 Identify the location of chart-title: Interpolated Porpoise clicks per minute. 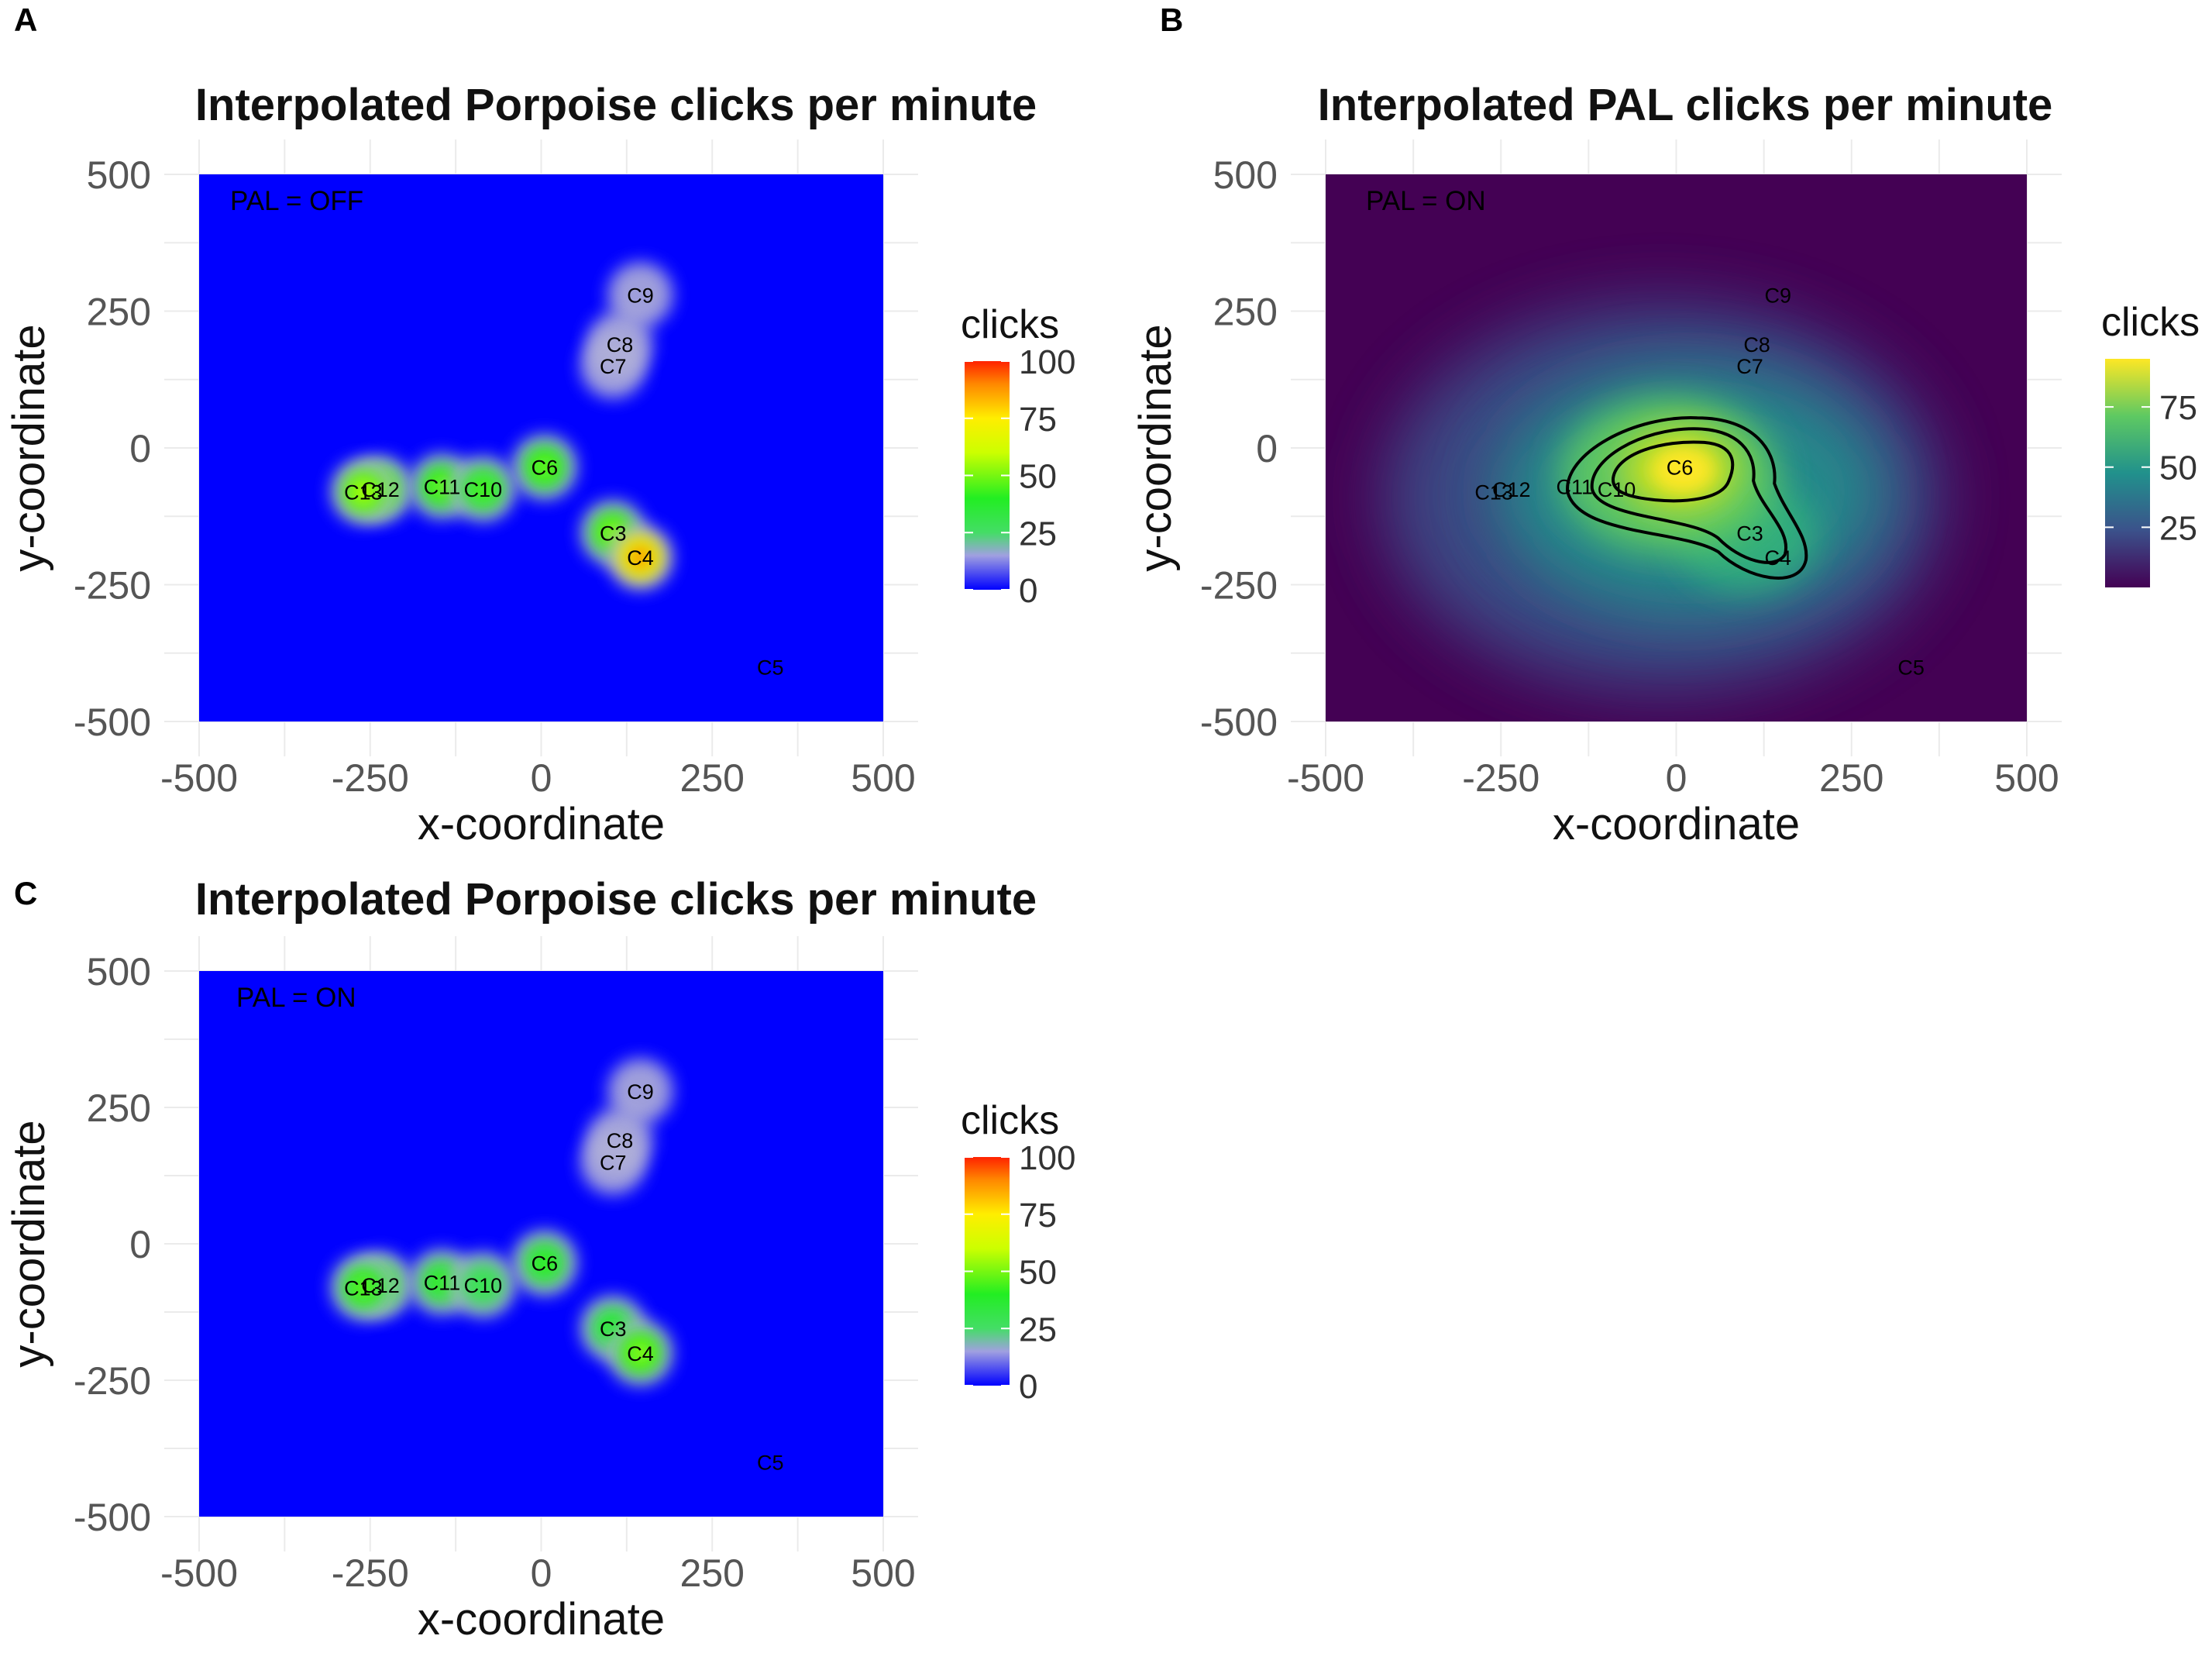
(616, 899).